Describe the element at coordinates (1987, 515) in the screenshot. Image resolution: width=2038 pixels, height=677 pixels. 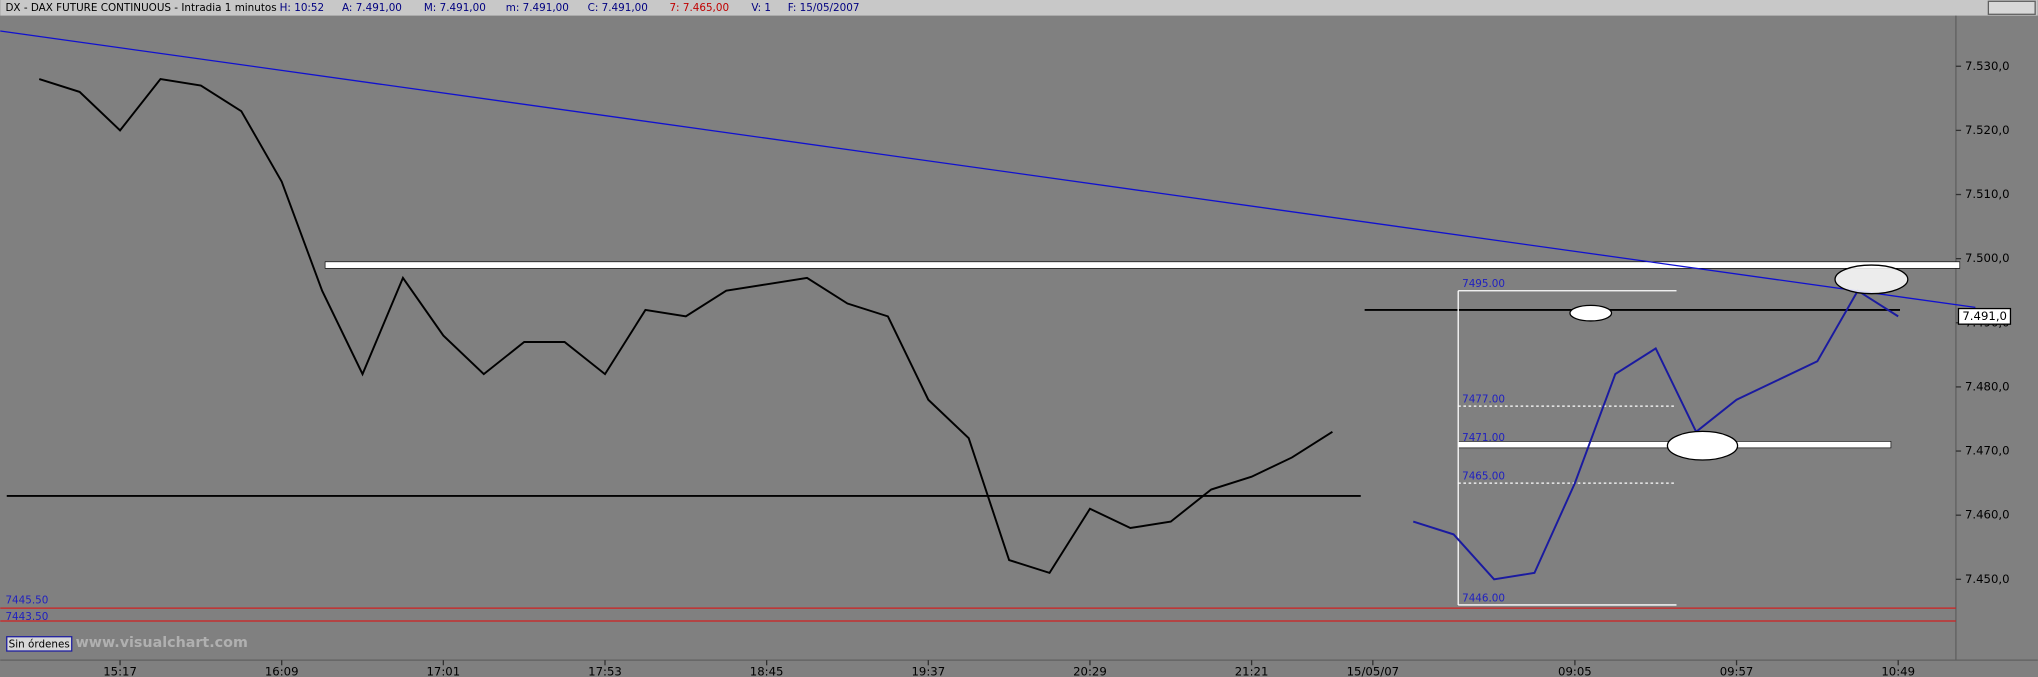
I see `y-tick-label: 7.460,0` at that location.